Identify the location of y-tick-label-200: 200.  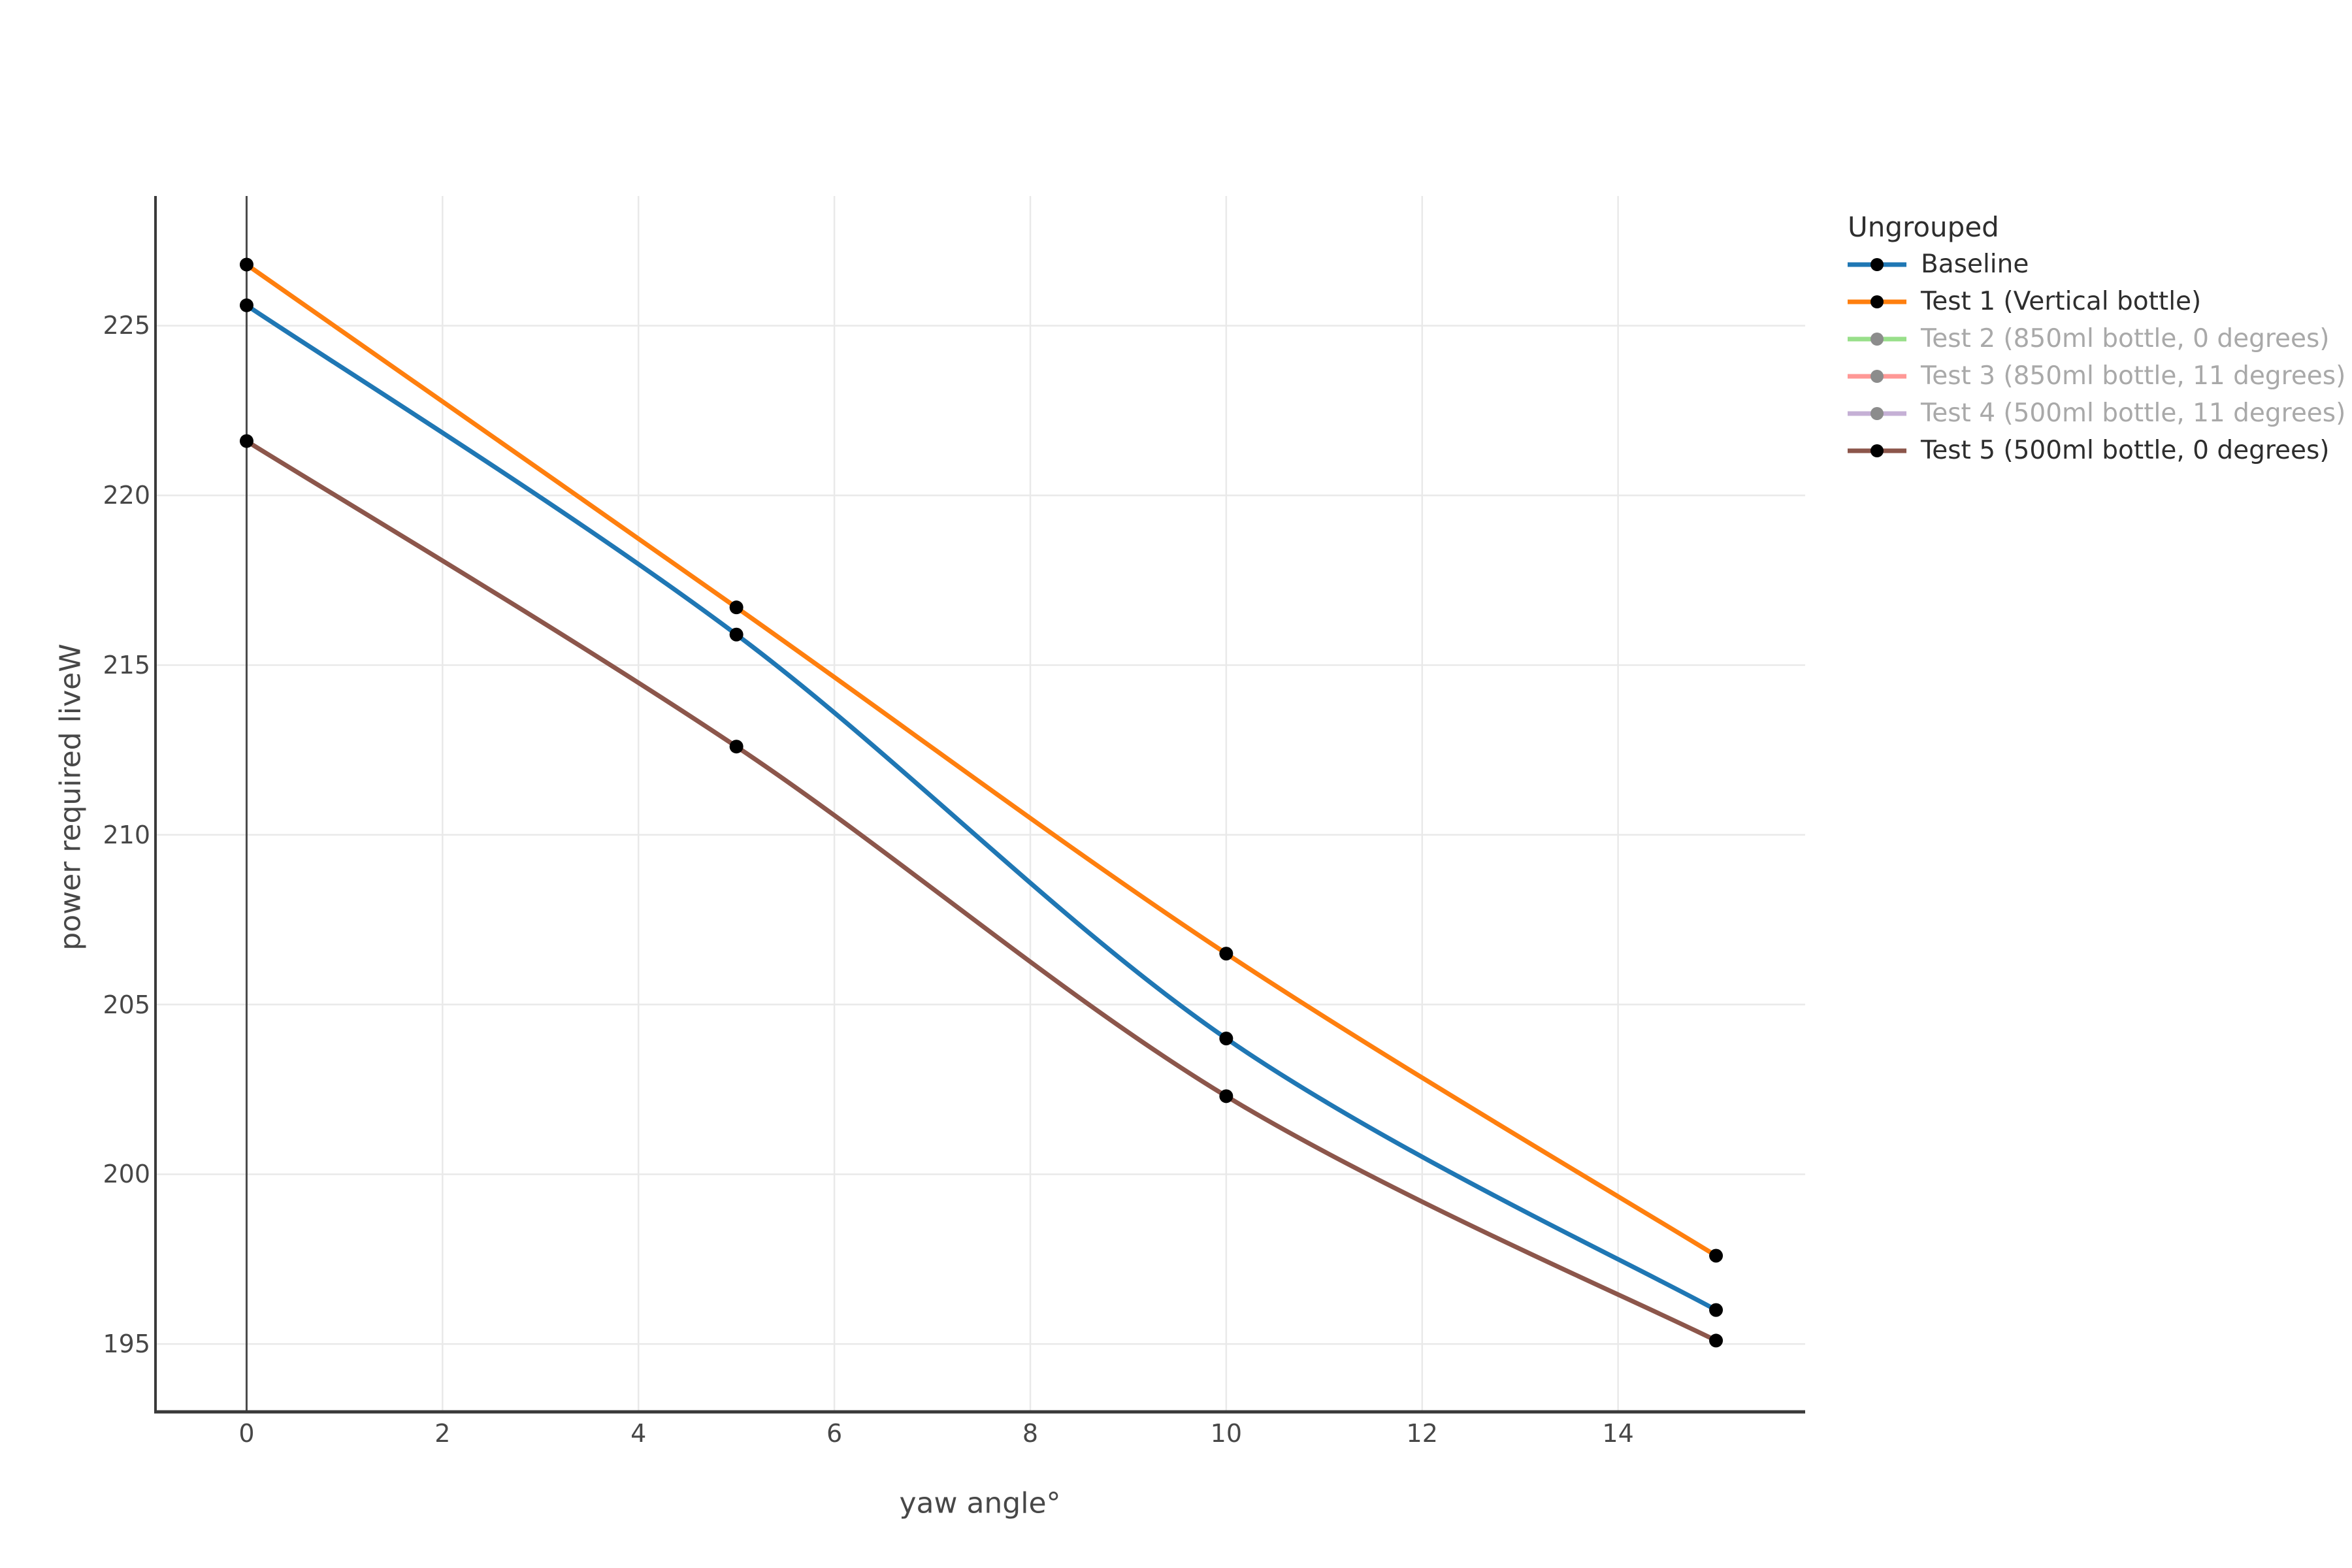
(126, 1174).